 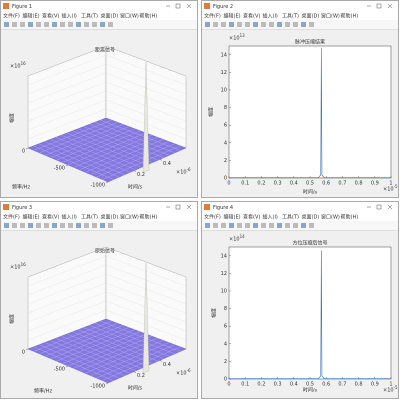 What do you see at coordinates (294, 385) in the screenshot?
I see `x-tick-label: 0.4` at bounding box center [294, 385].